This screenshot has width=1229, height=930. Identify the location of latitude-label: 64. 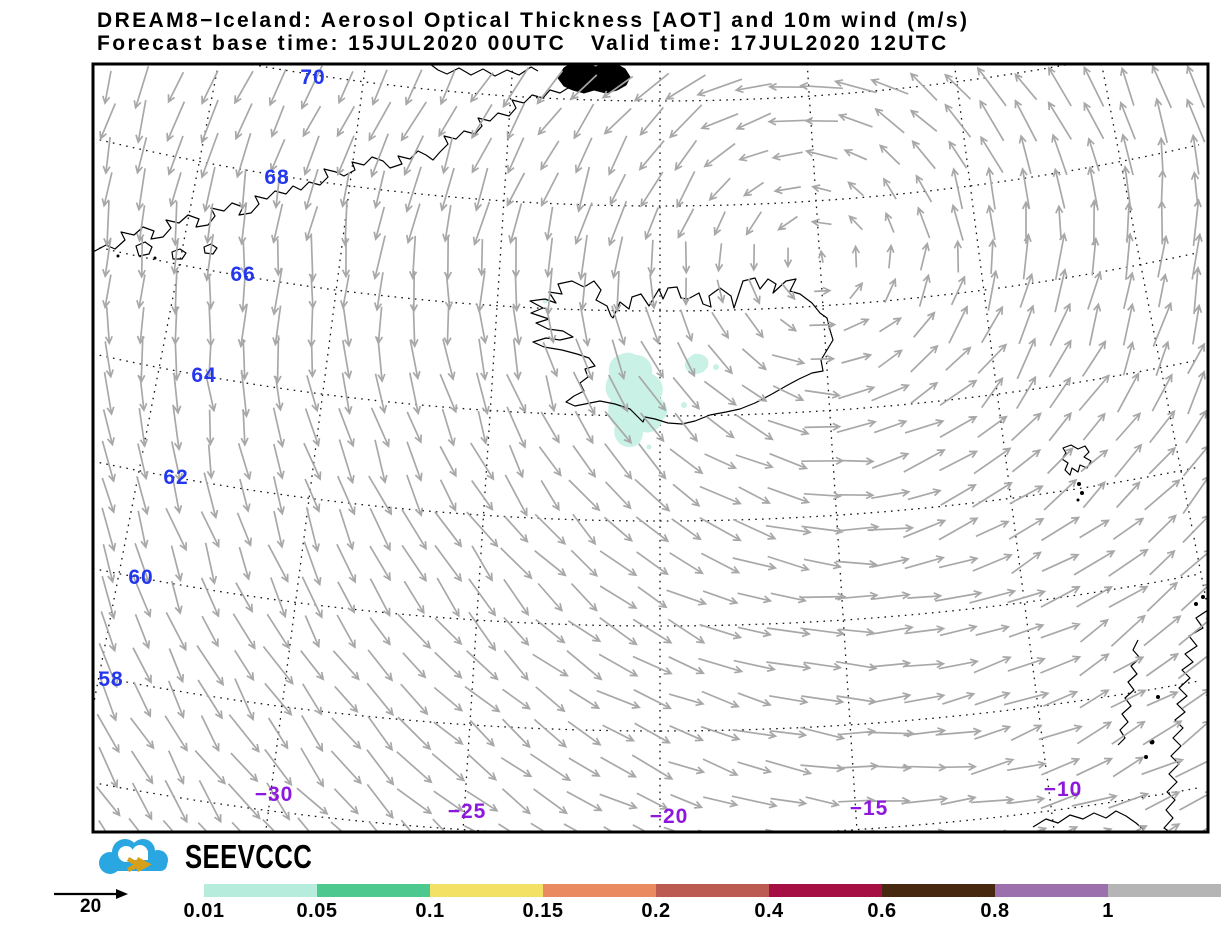
(203, 375).